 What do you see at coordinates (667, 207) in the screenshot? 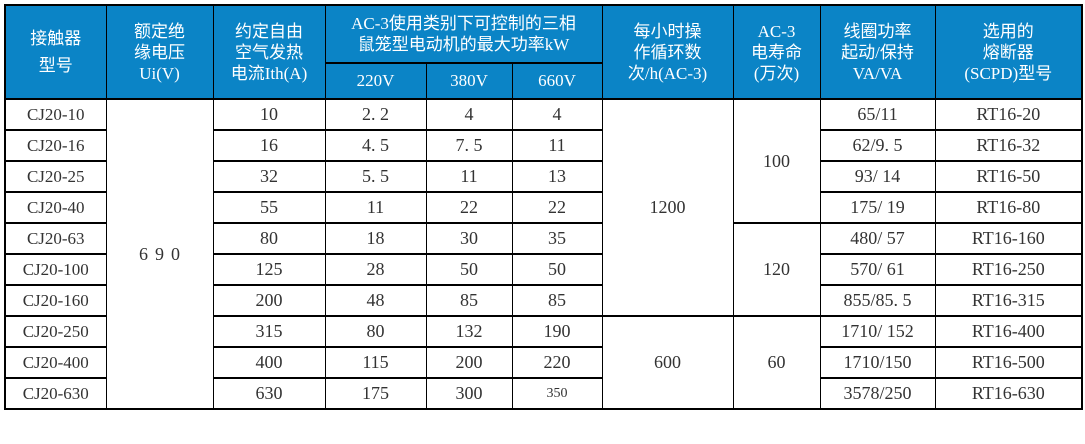
I see `cell-cycles-merged: 1200` at bounding box center [667, 207].